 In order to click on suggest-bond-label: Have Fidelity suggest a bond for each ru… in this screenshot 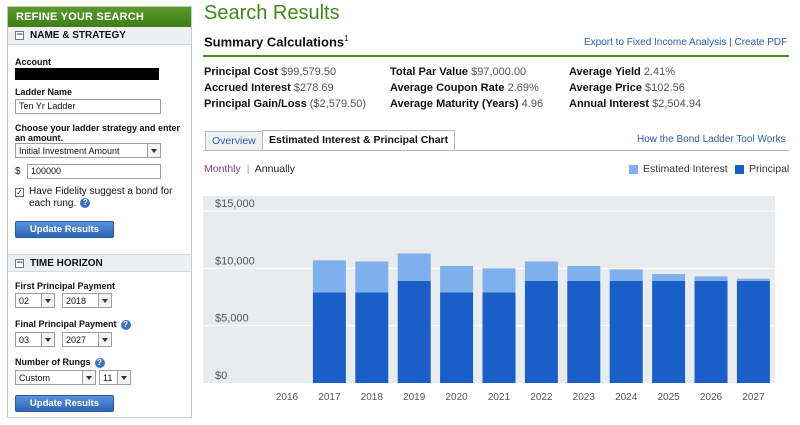, I will do `click(109, 198)`.